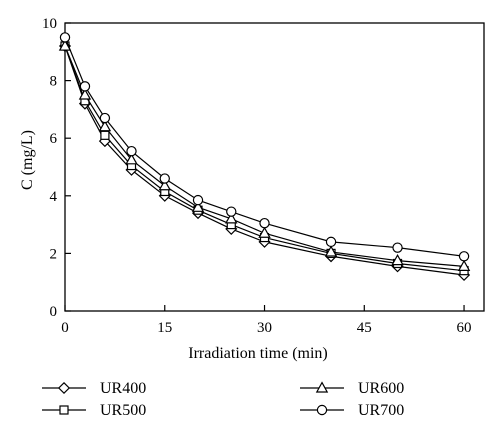 This screenshot has width=500, height=436. What do you see at coordinates (464, 328) in the screenshot?
I see `x-tick-label: 60` at bounding box center [464, 328].